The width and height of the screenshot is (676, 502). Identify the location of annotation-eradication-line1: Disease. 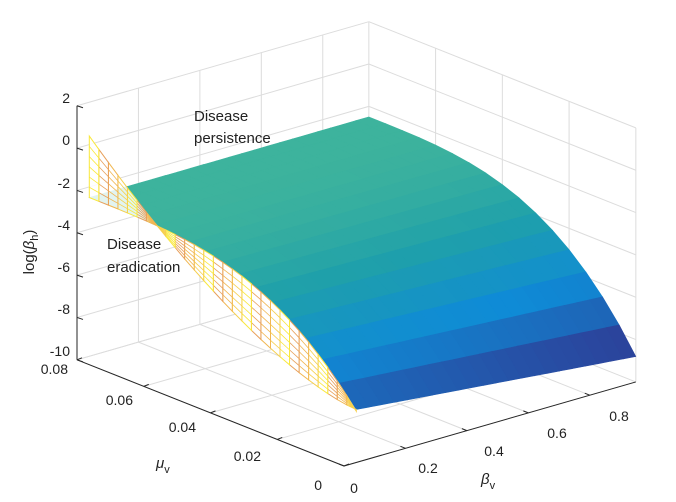
(134, 244).